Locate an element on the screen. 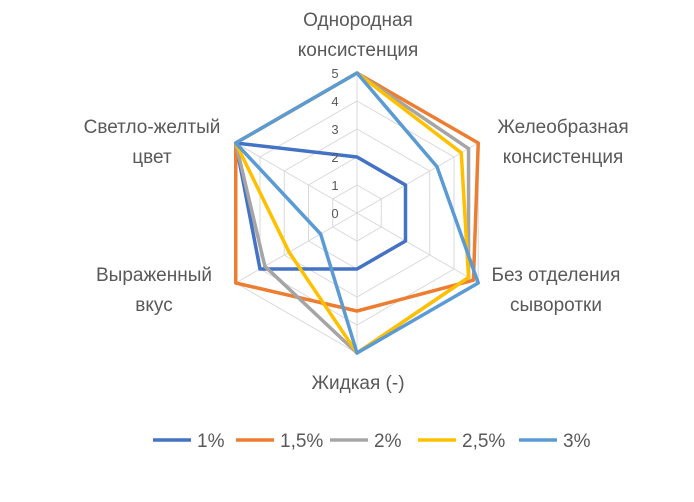 The width and height of the screenshot is (694, 502). axis-label-4-line-0: Выраженный is located at coordinates (154, 275).